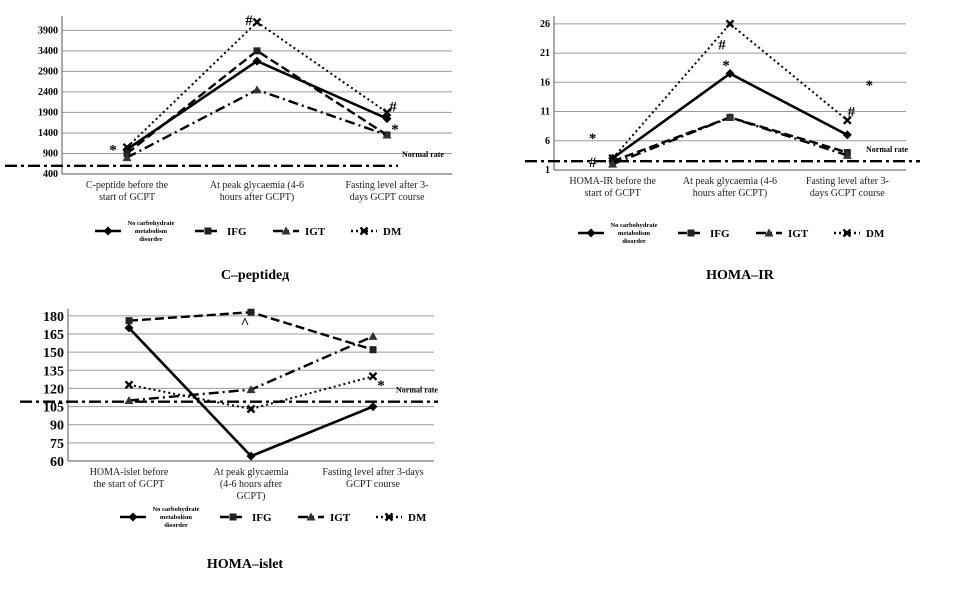 The height and width of the screenshot is (589, 959). I want to click on homair-legend-no-carb-marker, so click(591, 233).